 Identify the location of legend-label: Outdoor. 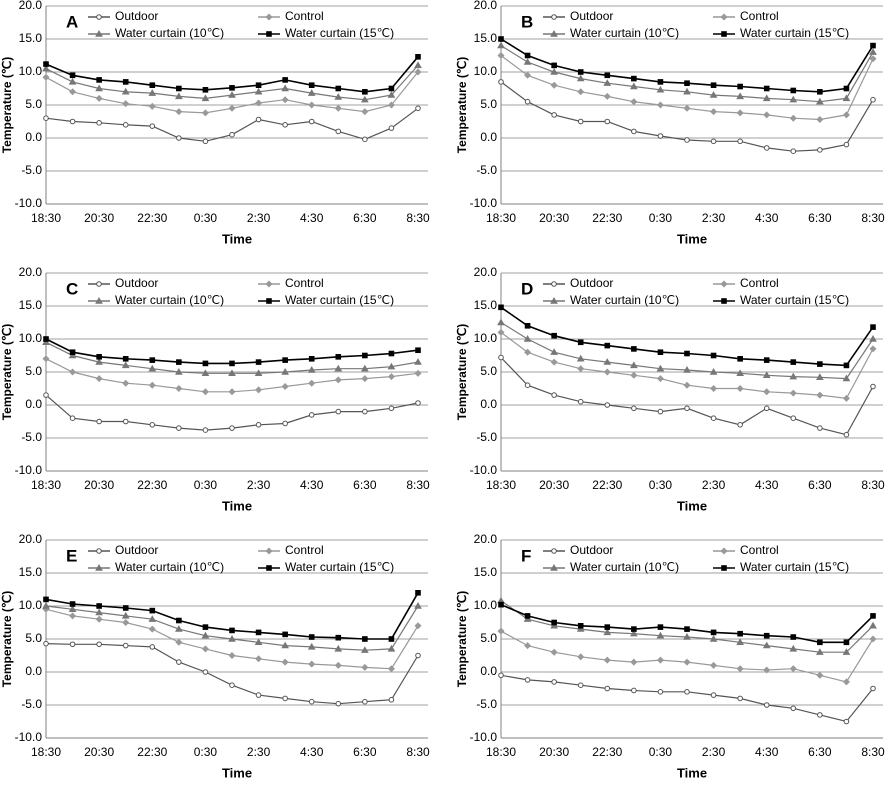
(591, 550).